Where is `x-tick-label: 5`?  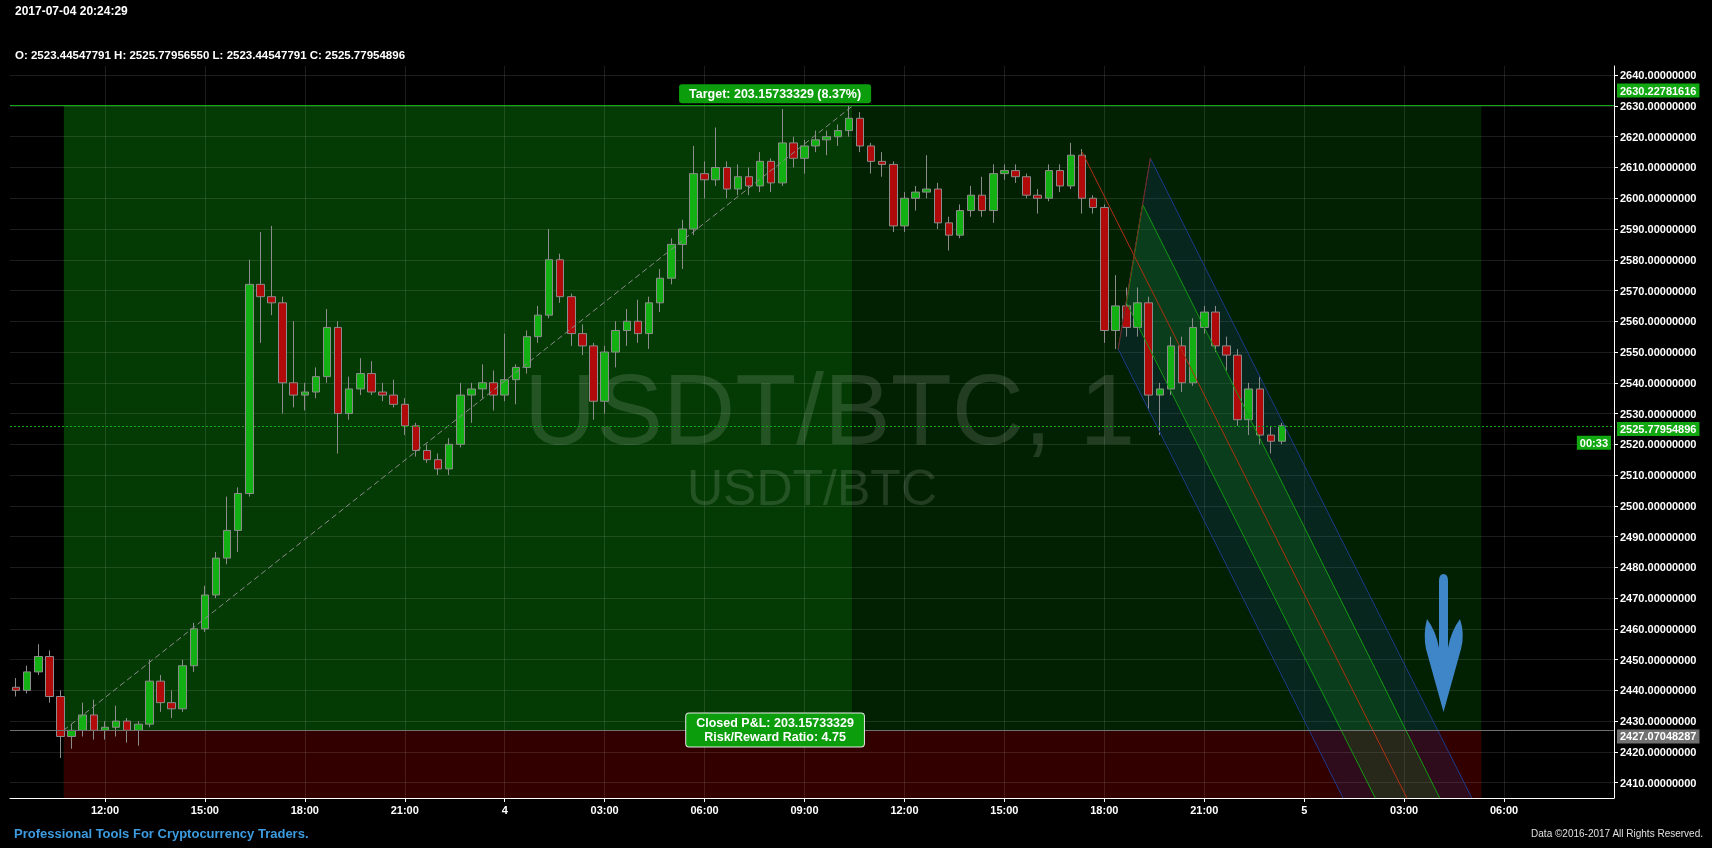 x-tick-label: 5 is located at coordinates (1304, 809).